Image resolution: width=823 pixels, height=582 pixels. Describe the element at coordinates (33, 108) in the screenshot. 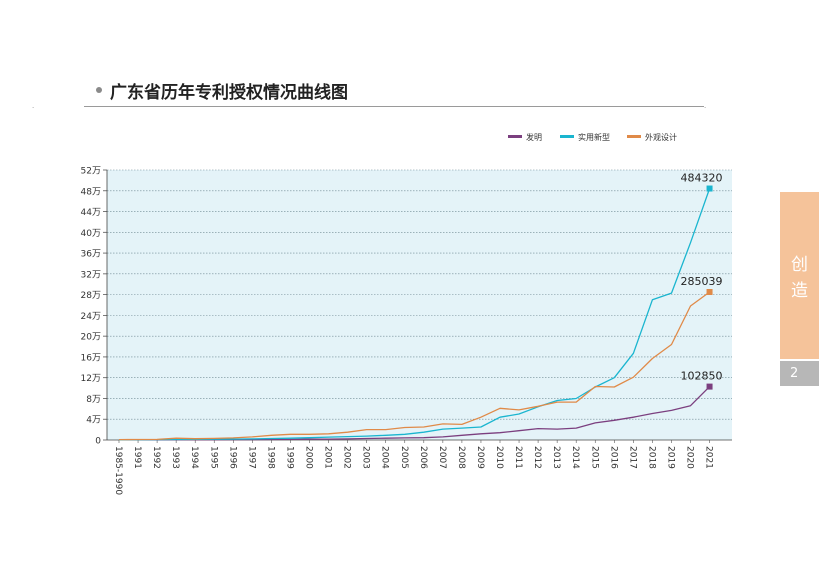

I see `crop-mark-left: ·` at that location.